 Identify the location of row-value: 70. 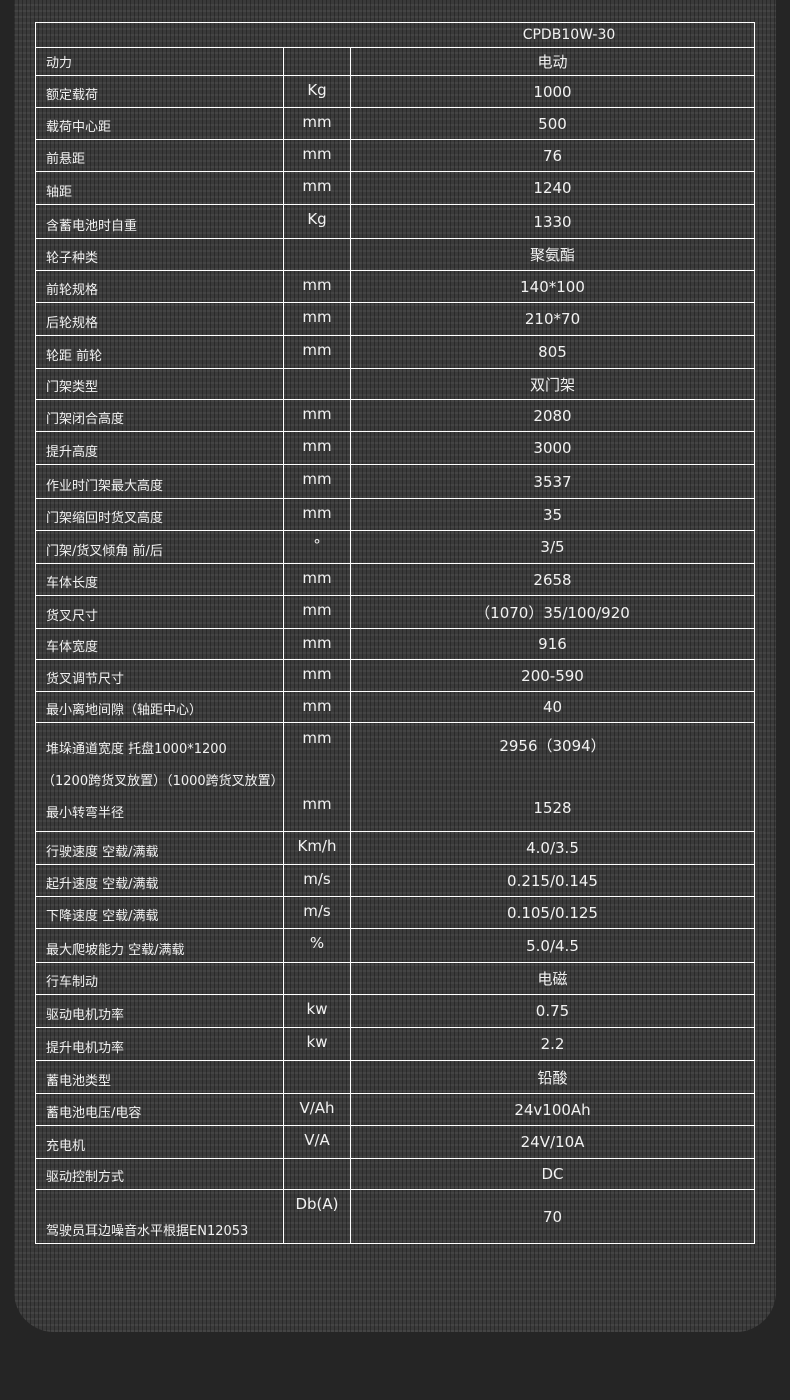
(552, 1216).